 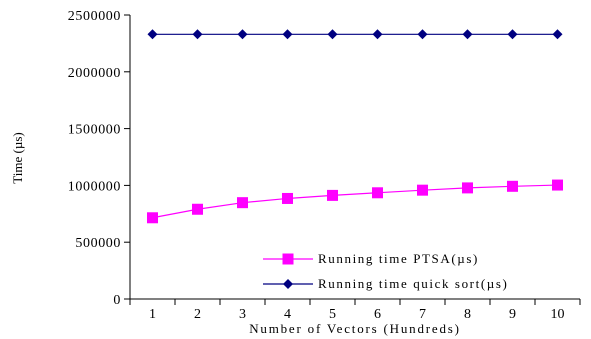 I want to click on x-axis-title: Number of Vectors (Hundreds), so click(x=355, y=328).